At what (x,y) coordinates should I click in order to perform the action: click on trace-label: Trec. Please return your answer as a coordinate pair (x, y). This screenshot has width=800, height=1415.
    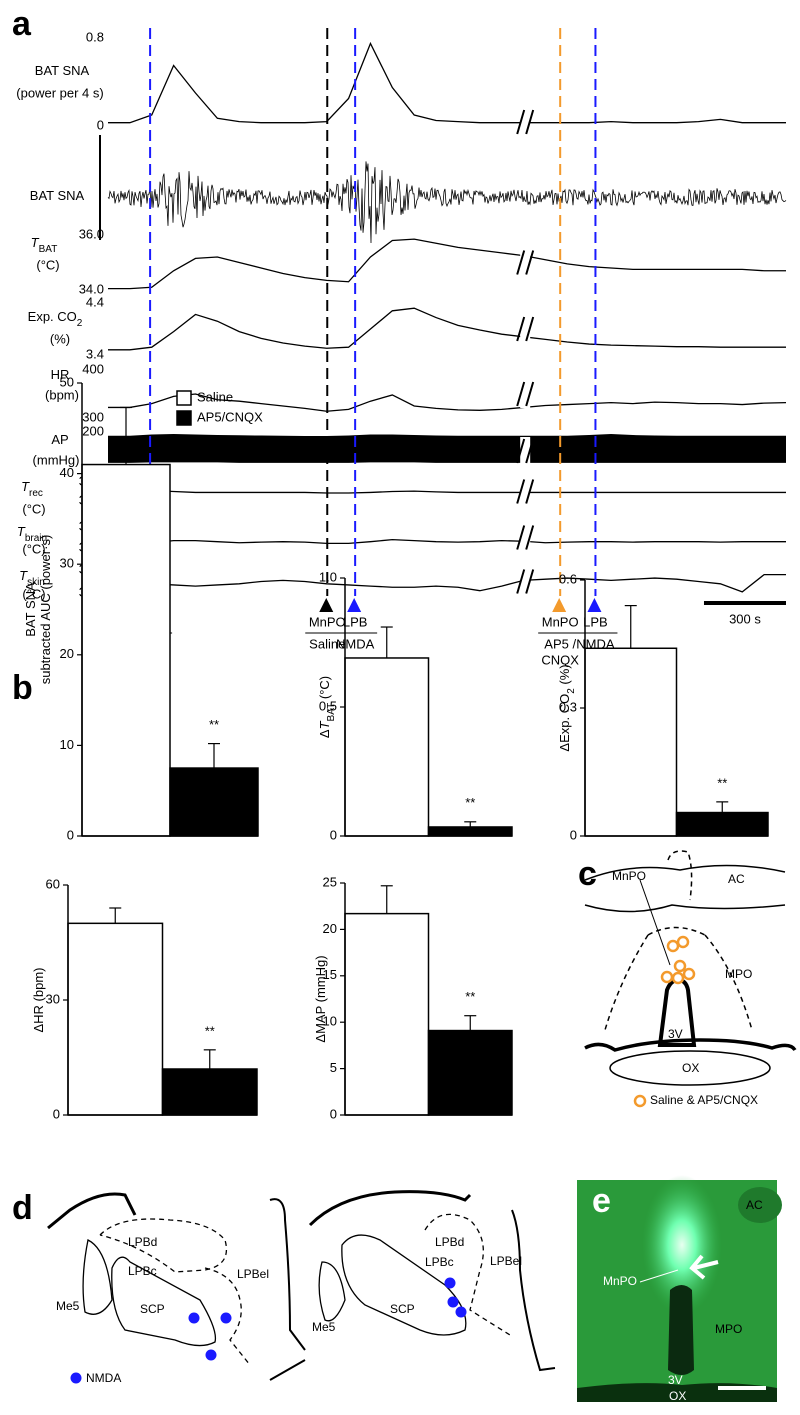
    Looking at the image, I should click on (32, 489).